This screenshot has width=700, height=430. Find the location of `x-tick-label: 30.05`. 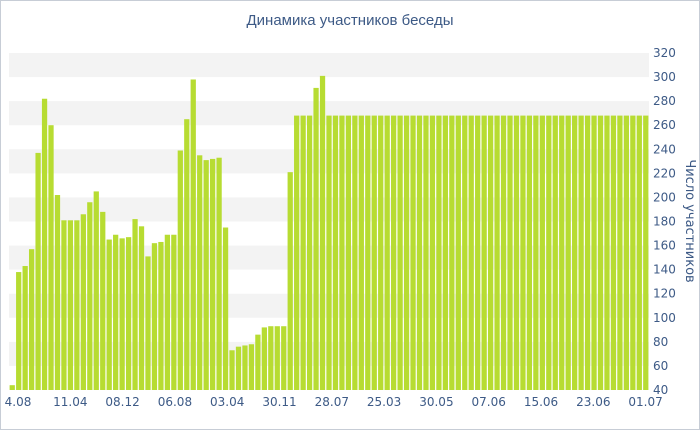

x-tick-label: 30.05 is located at coordinates (436, 402).